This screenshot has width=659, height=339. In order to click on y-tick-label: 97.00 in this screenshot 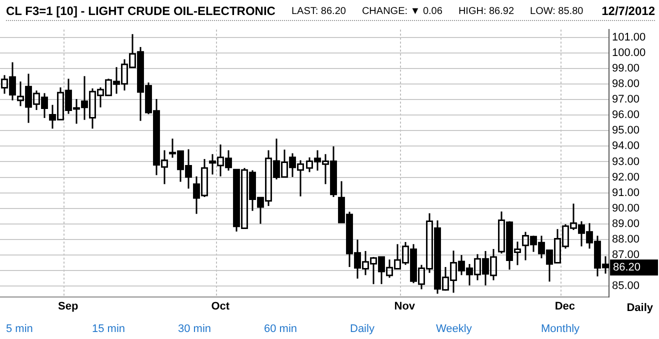, I will do `click(626, 100)`.